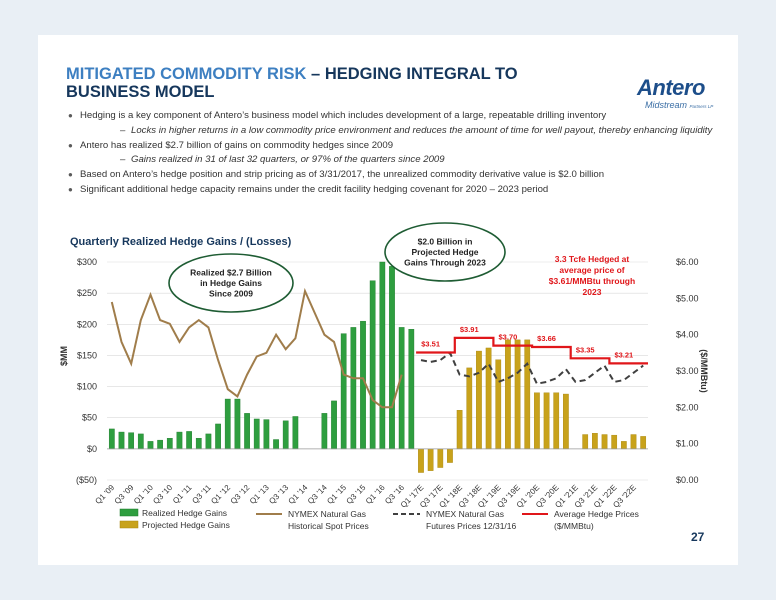  What do you see at coordinates (687, 407) in the screenshot?
I see `y2-tick-label: $2.00` at bounding box center [687, 407].